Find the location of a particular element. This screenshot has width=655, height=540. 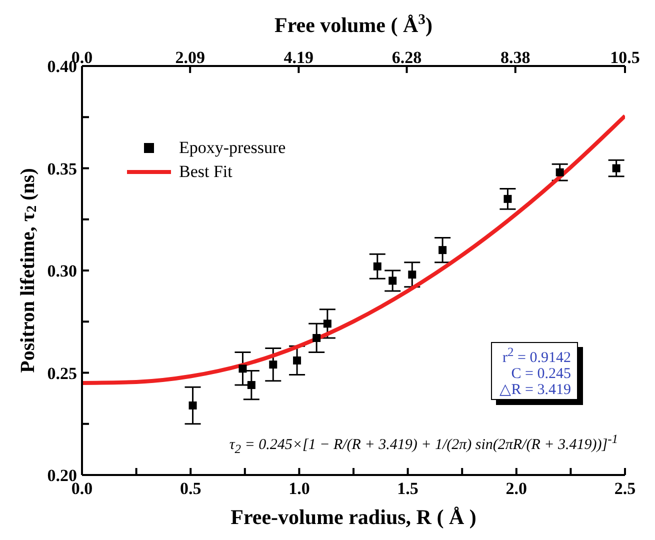

y-tick-label: 0.30 is located at coordinates (62, 271).